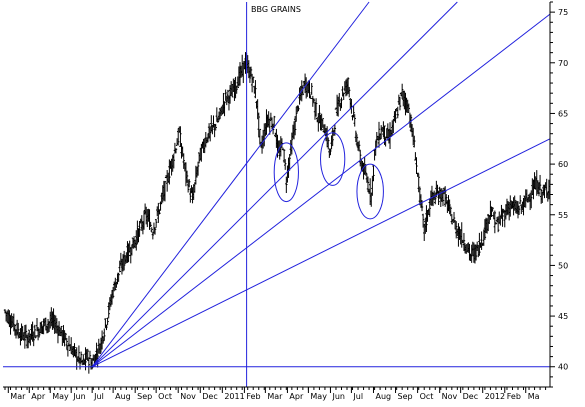 This screenshot has width=585, height=407. I want to click on x-tick-label: Oct, so click(427, 396).